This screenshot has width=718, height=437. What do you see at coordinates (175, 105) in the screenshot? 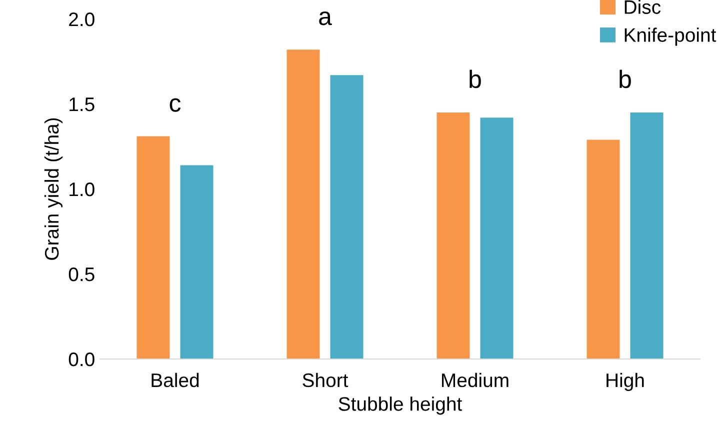
I see `annotation: c` at bounding box center [175, 105].